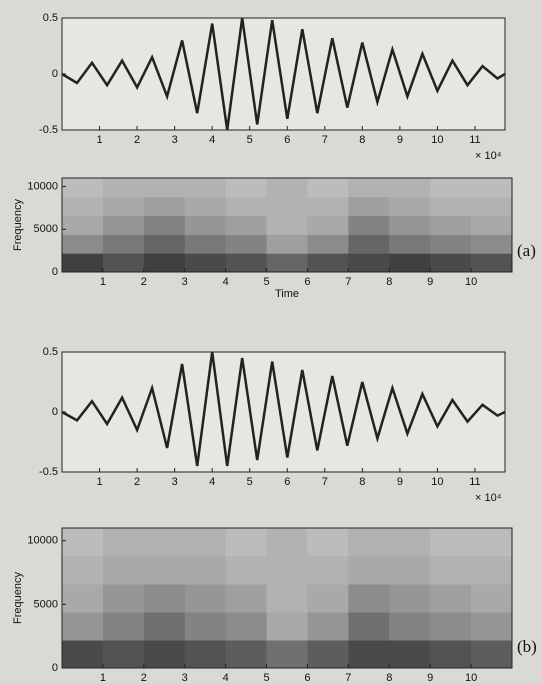 The height and width of the screenshot is (683, 542). Describe the element at coordinates (488, 498) in the screenshot. I see `x-multiplier: × 10⁴` at that location.